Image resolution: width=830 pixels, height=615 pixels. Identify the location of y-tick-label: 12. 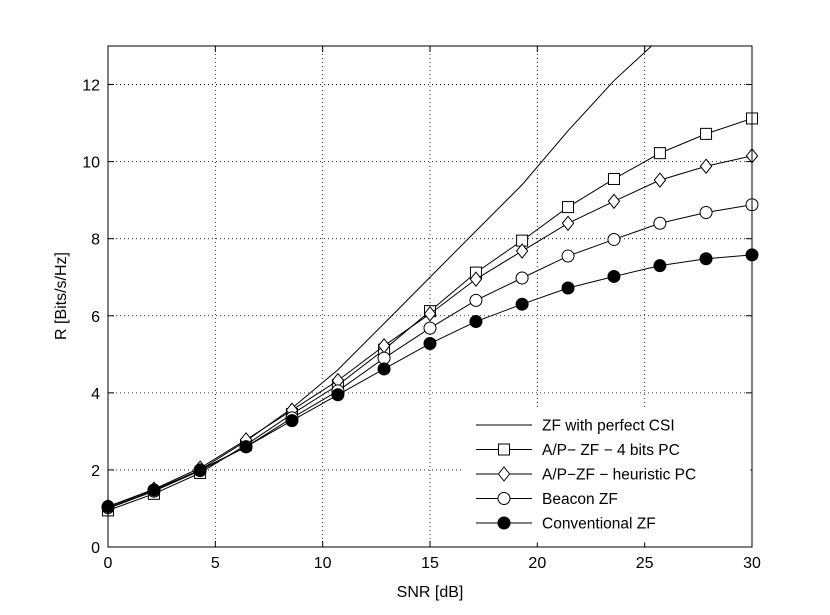
(91, 86).